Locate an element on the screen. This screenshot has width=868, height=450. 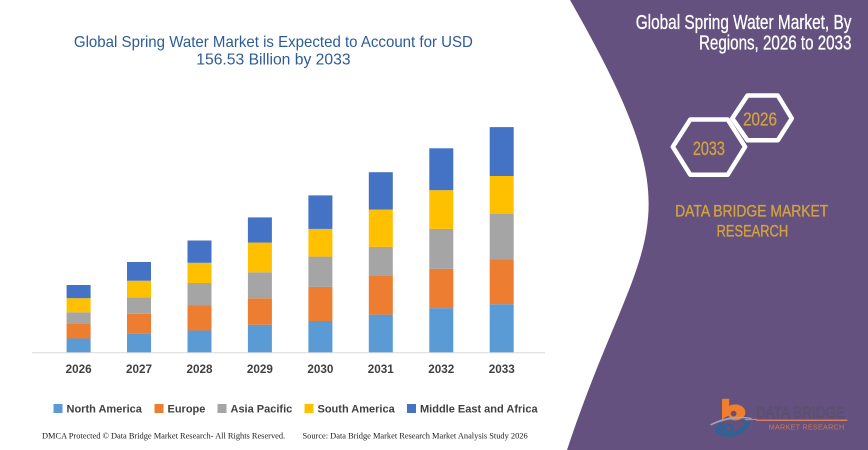
svg-text: North America is located at coordinates (105, 410).